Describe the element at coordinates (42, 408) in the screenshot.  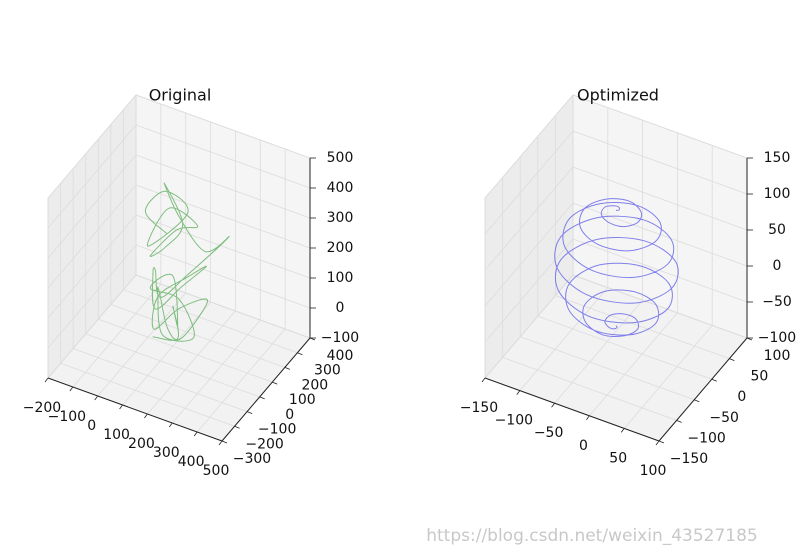
I see `x-tick-label: −200` at that location.